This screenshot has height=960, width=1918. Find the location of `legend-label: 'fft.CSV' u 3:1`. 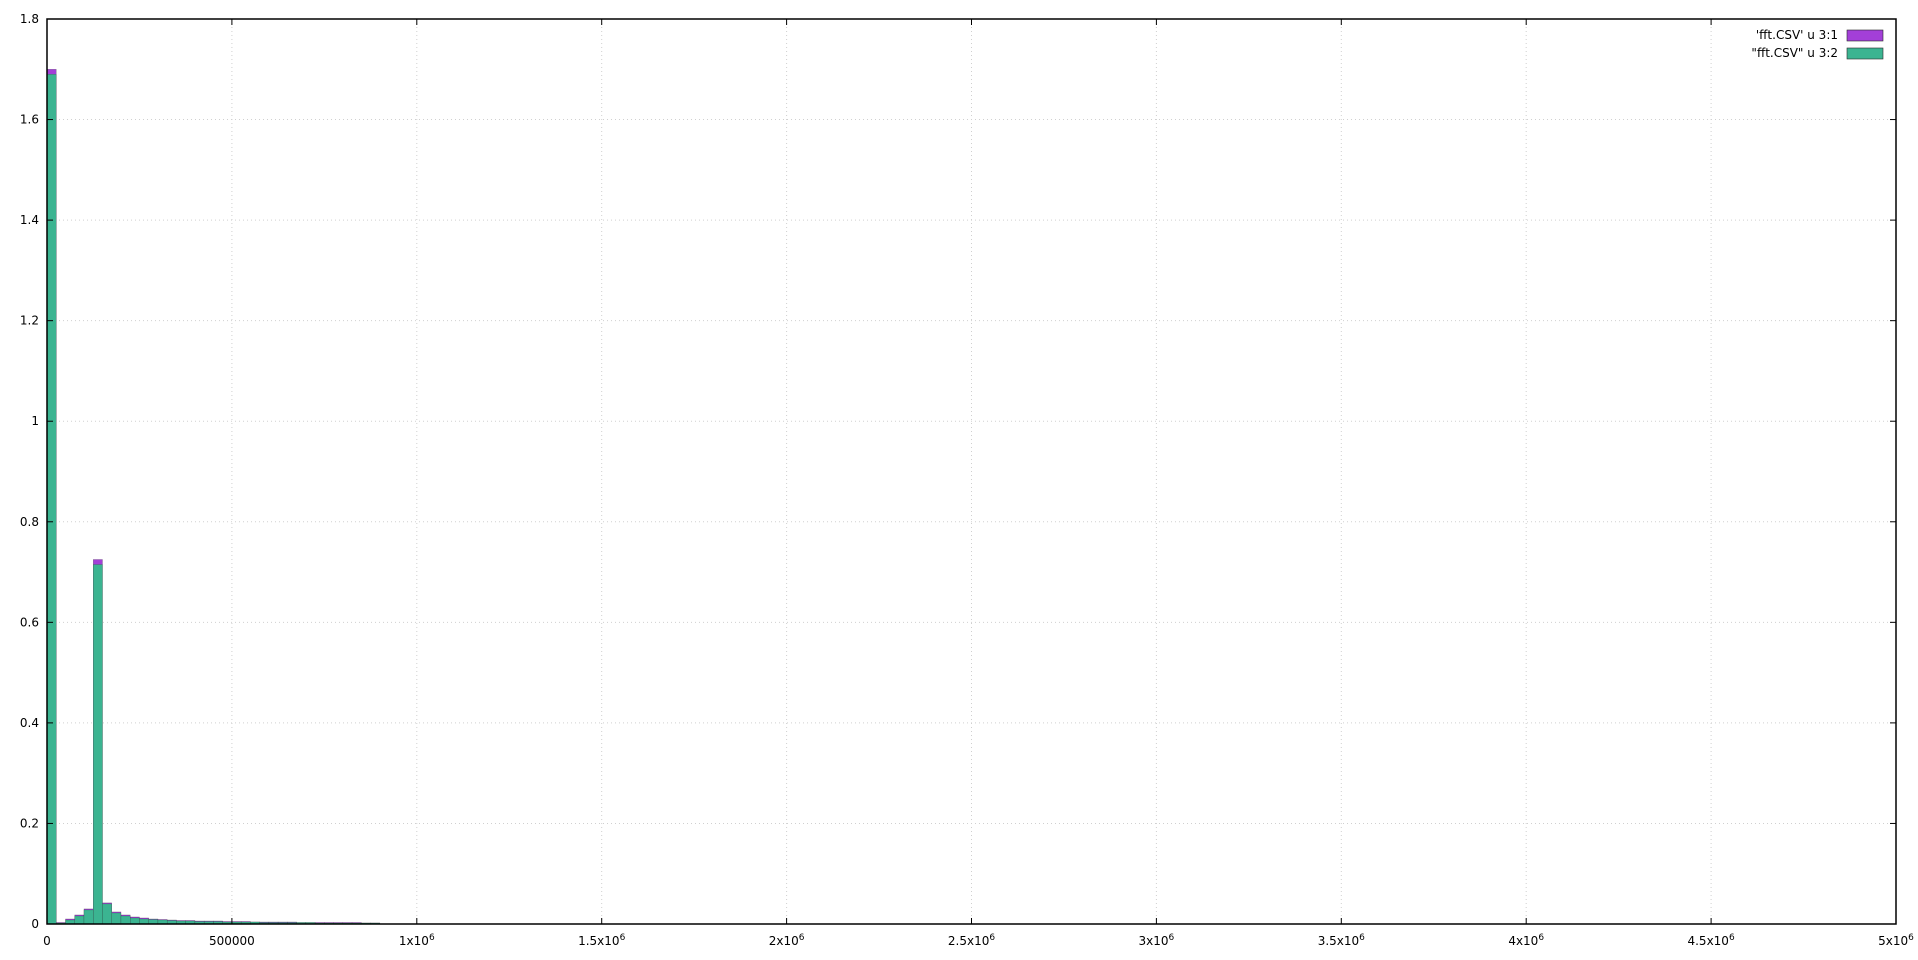

legend-label: 'fft.CSV' u 3:1 is located at coordinates (1797, 35).